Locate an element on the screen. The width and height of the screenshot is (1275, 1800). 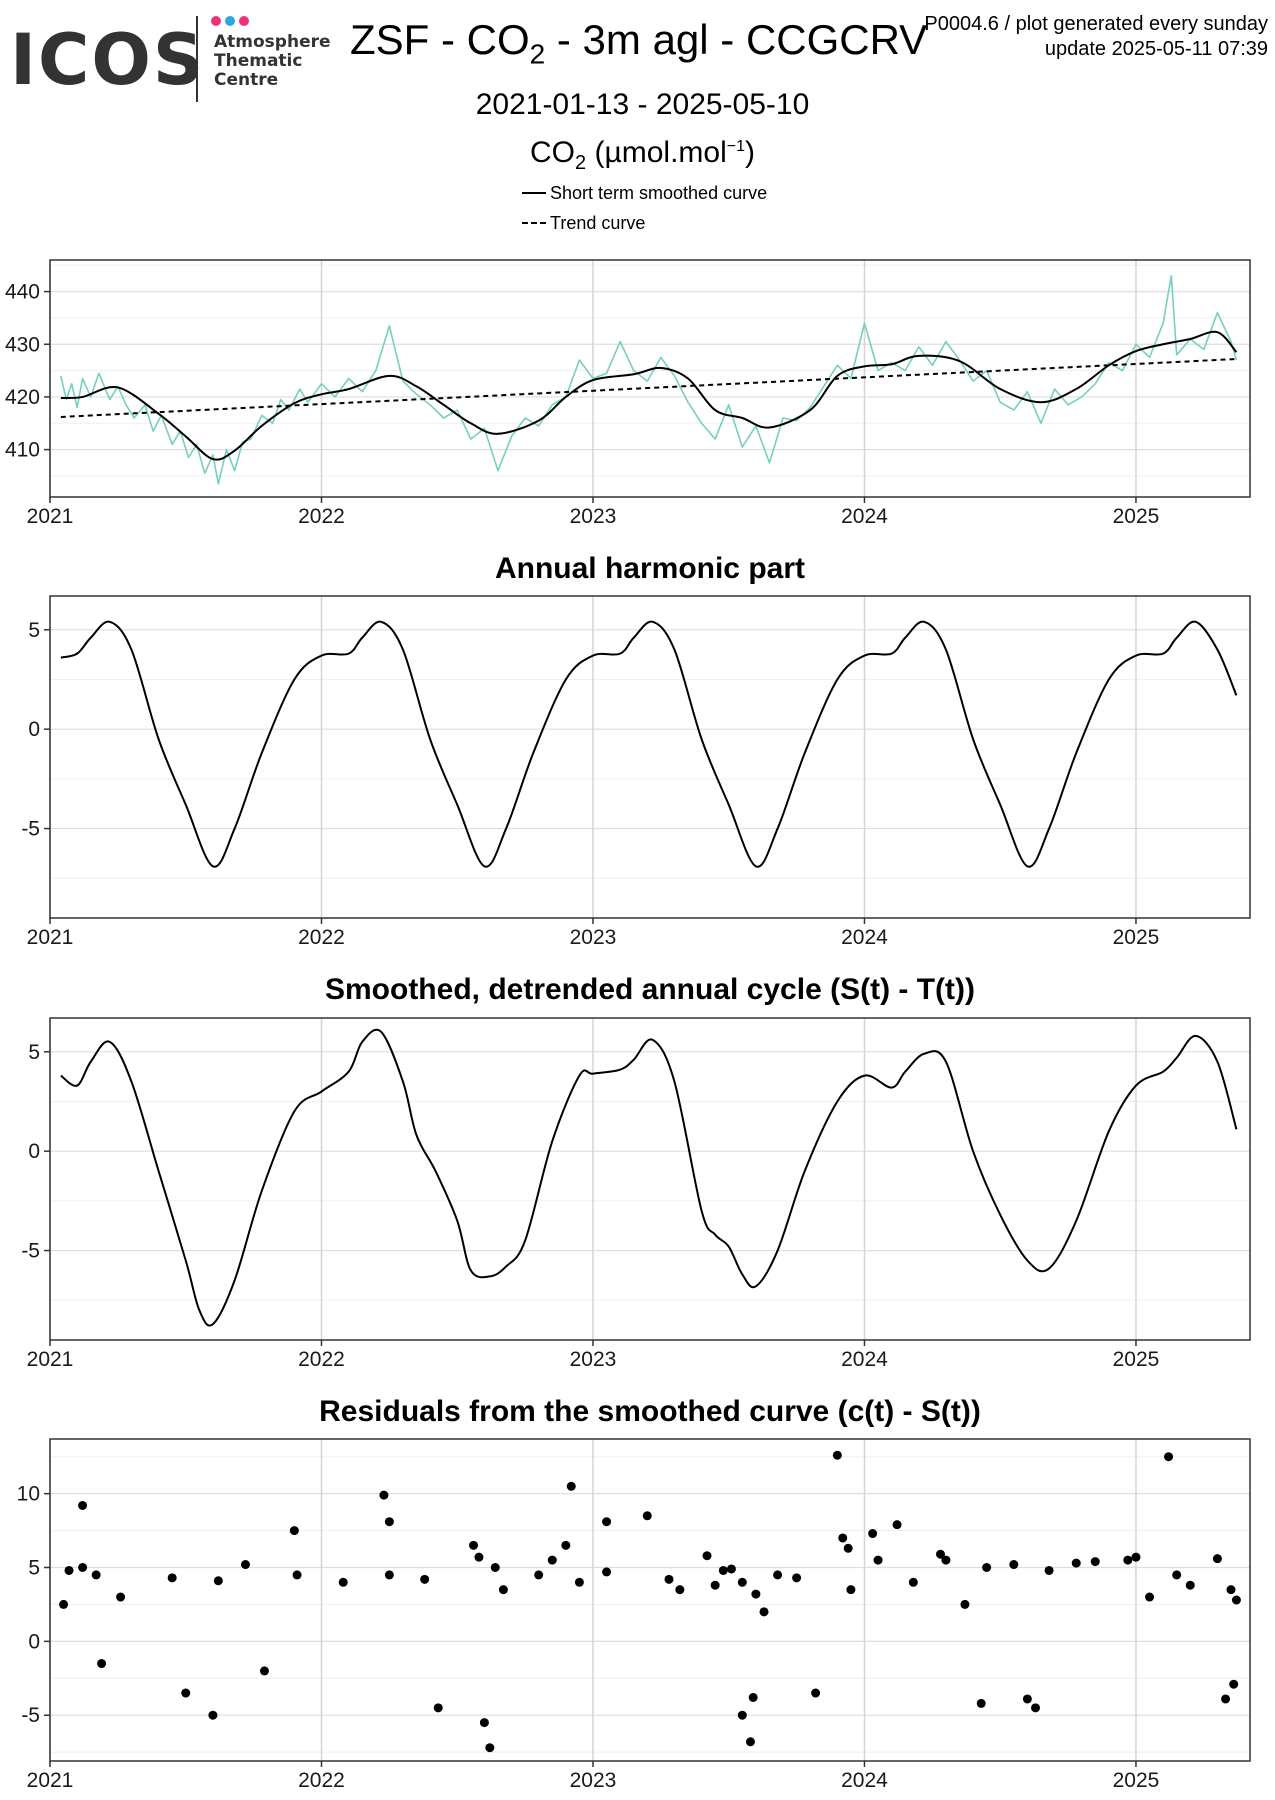
logo-wordmark: ICOS is located at coordinates (107, 60).